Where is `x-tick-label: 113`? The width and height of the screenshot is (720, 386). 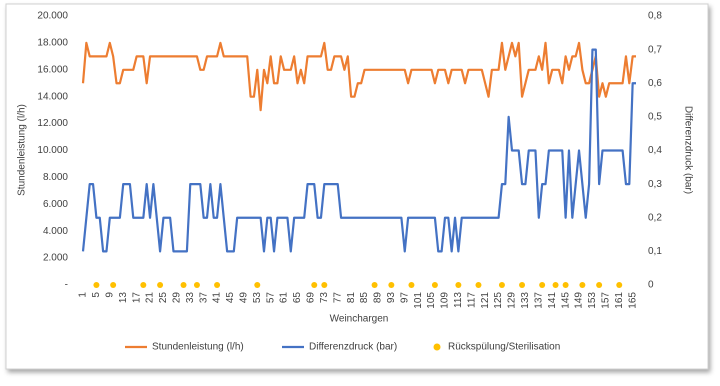
x-tick-label: 113 is located at coordinates (458, 300).